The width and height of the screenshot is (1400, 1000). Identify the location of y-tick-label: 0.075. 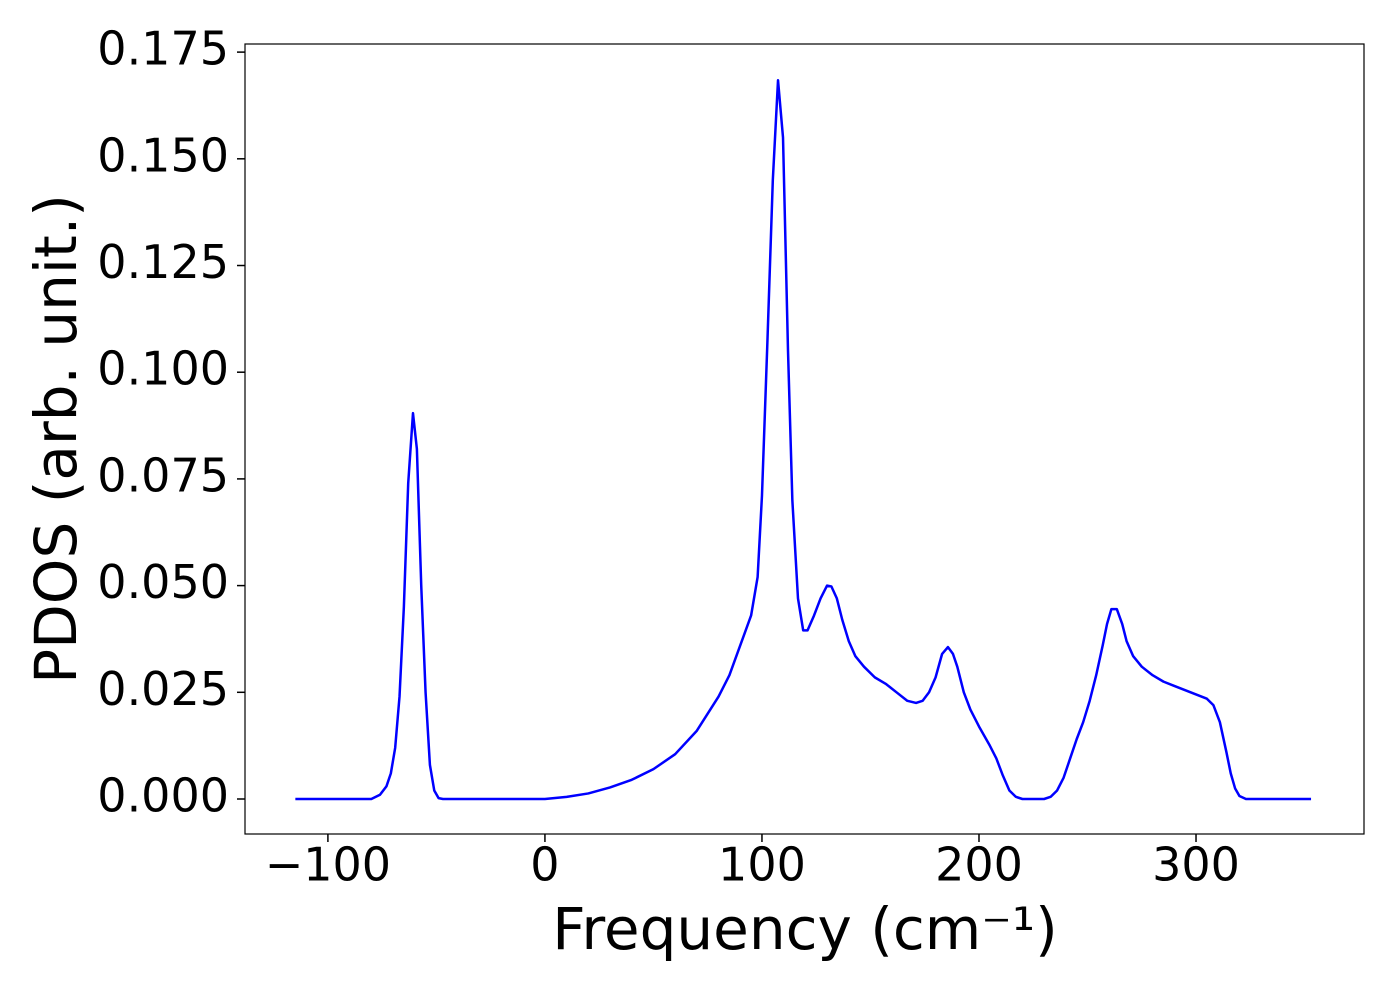
(163, 475).